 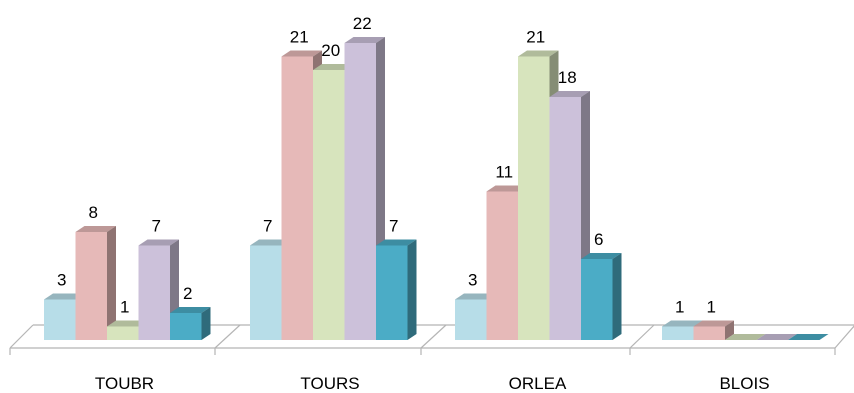 I want to click on category-label: TOURS, so click(x=329, y=383).